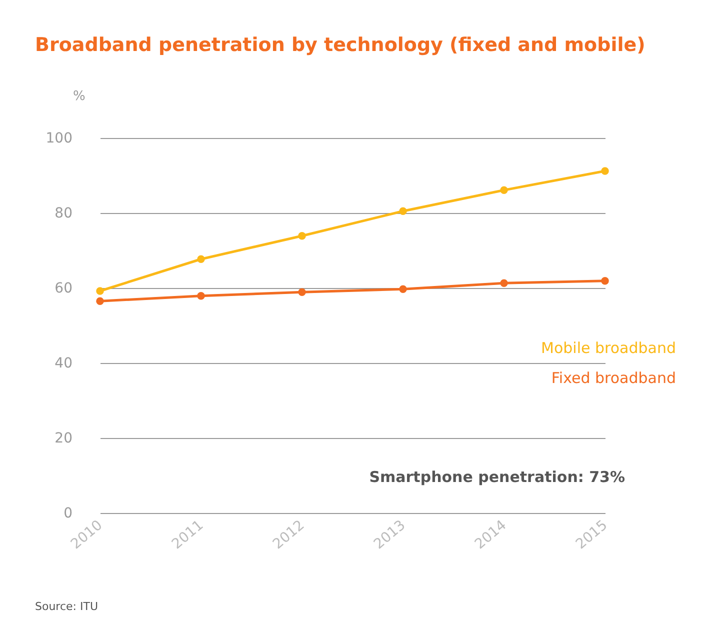 Image resolution: width=707 pixels, height=636 pixels. Describe the element at coordinates (63, 214) in the screenshot. I see `y-tick-label: 80` at that location.